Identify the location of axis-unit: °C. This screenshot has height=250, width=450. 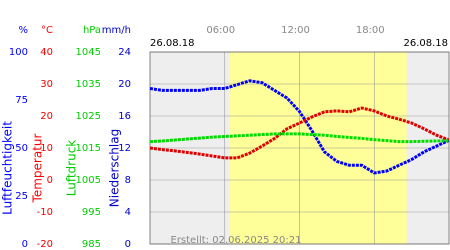
(47, 30).